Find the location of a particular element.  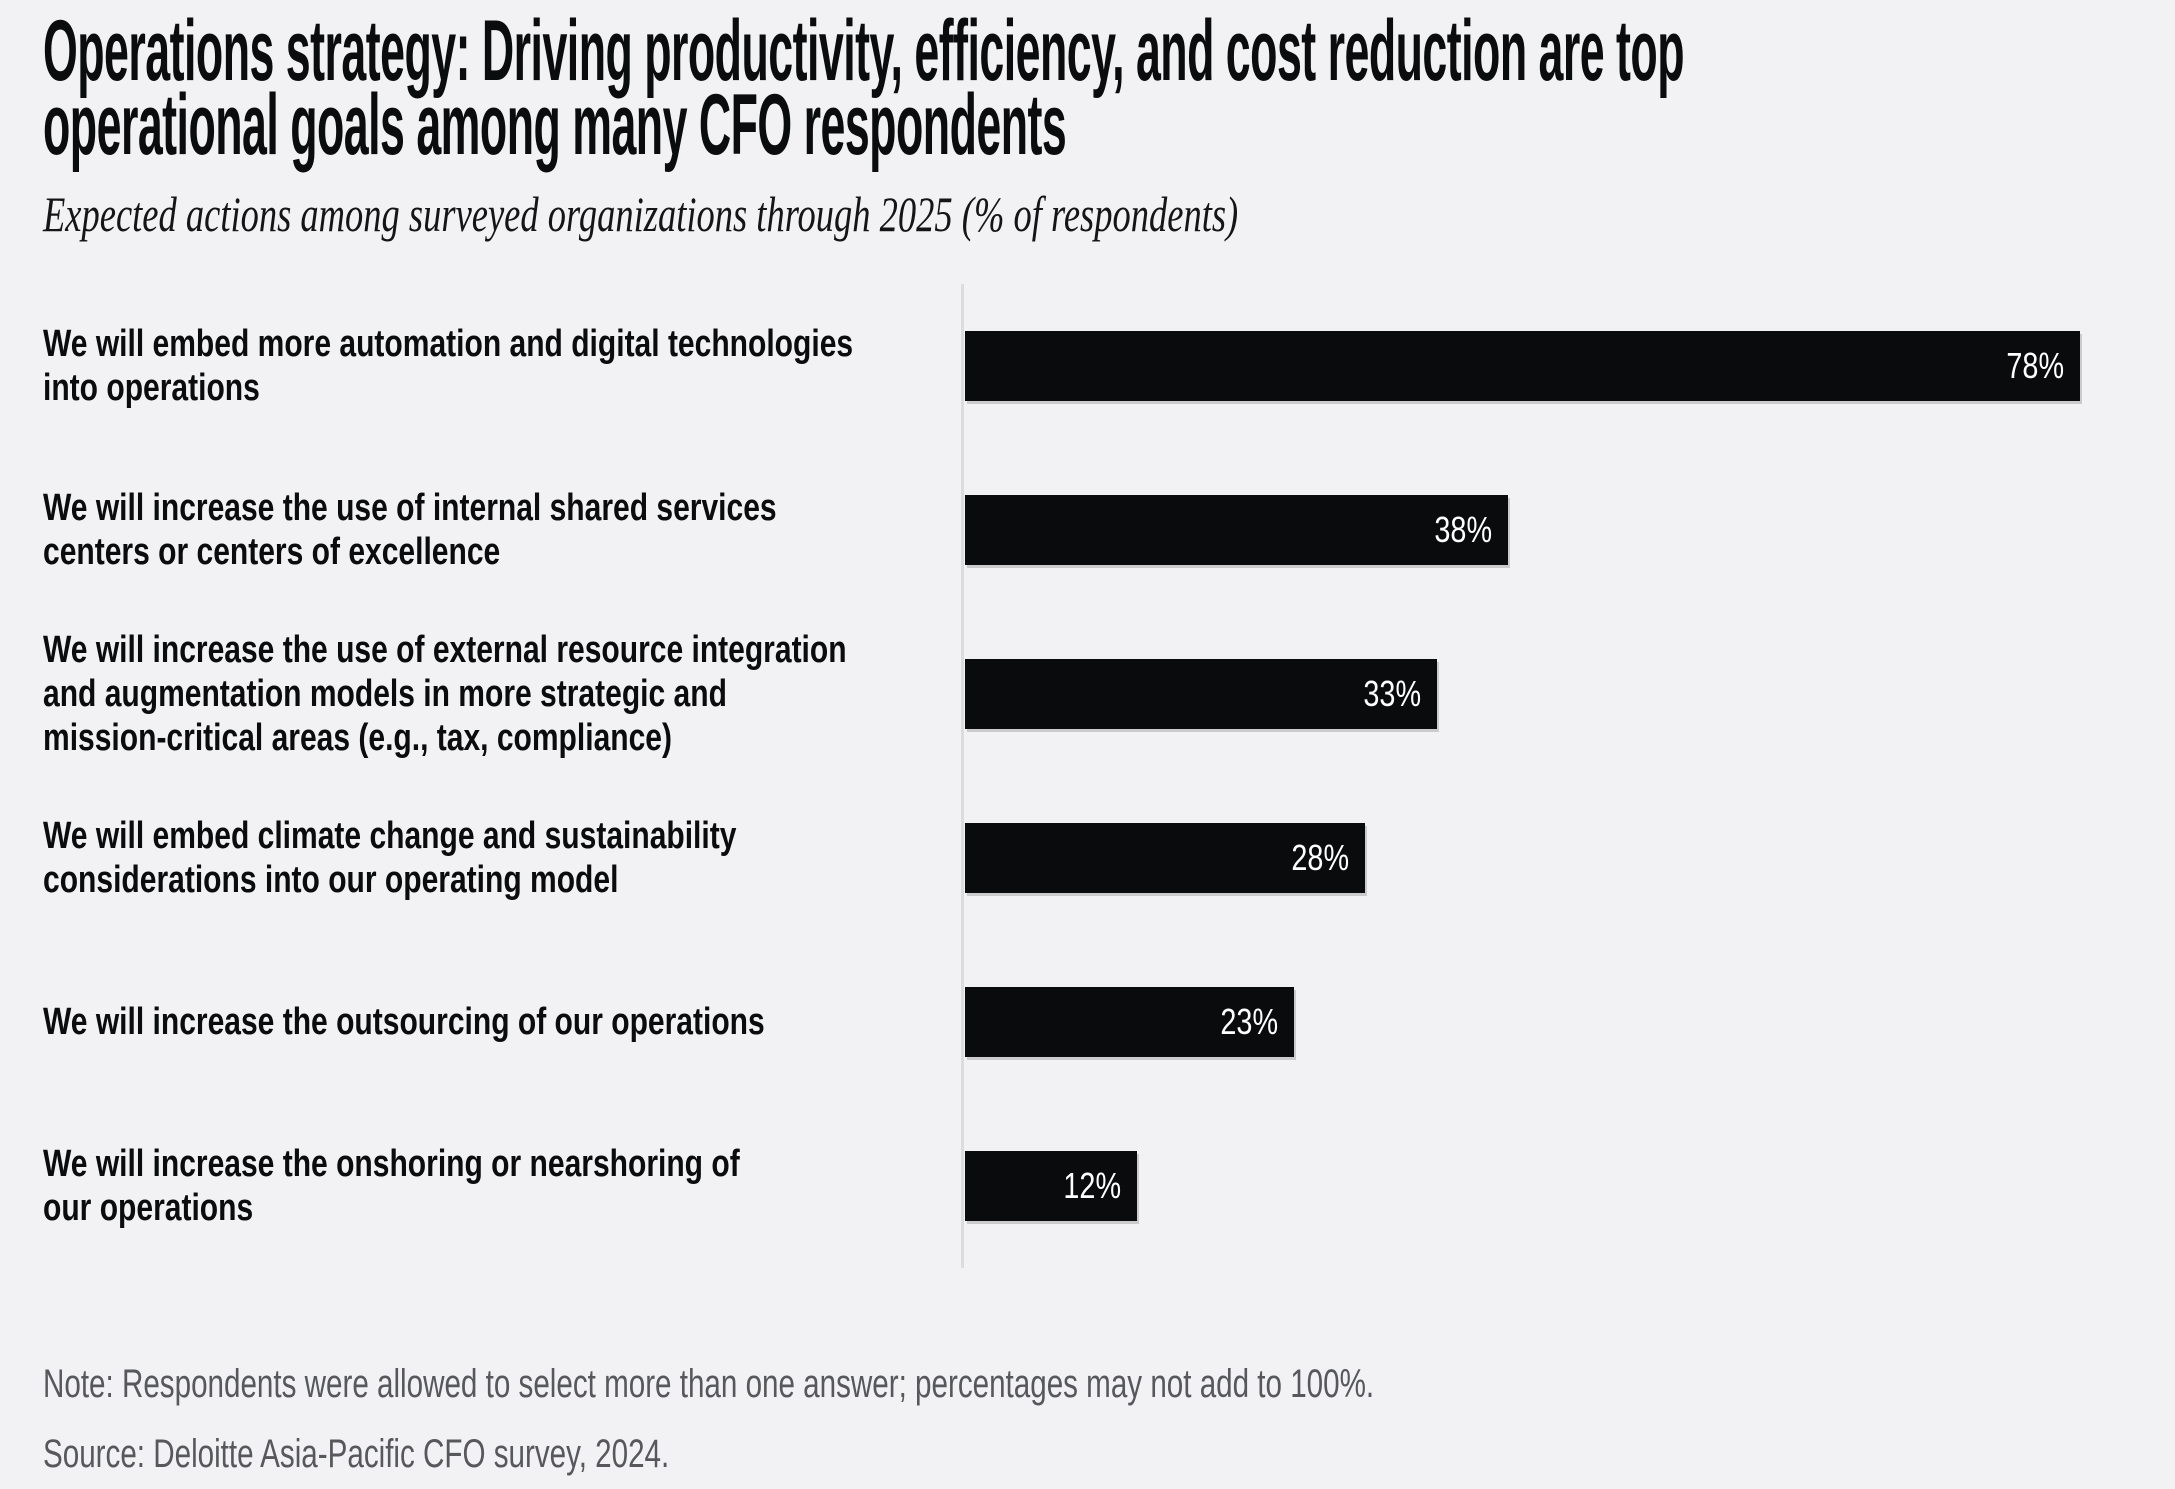

plot-row: 12% is located at coordinates (1049, 1186).